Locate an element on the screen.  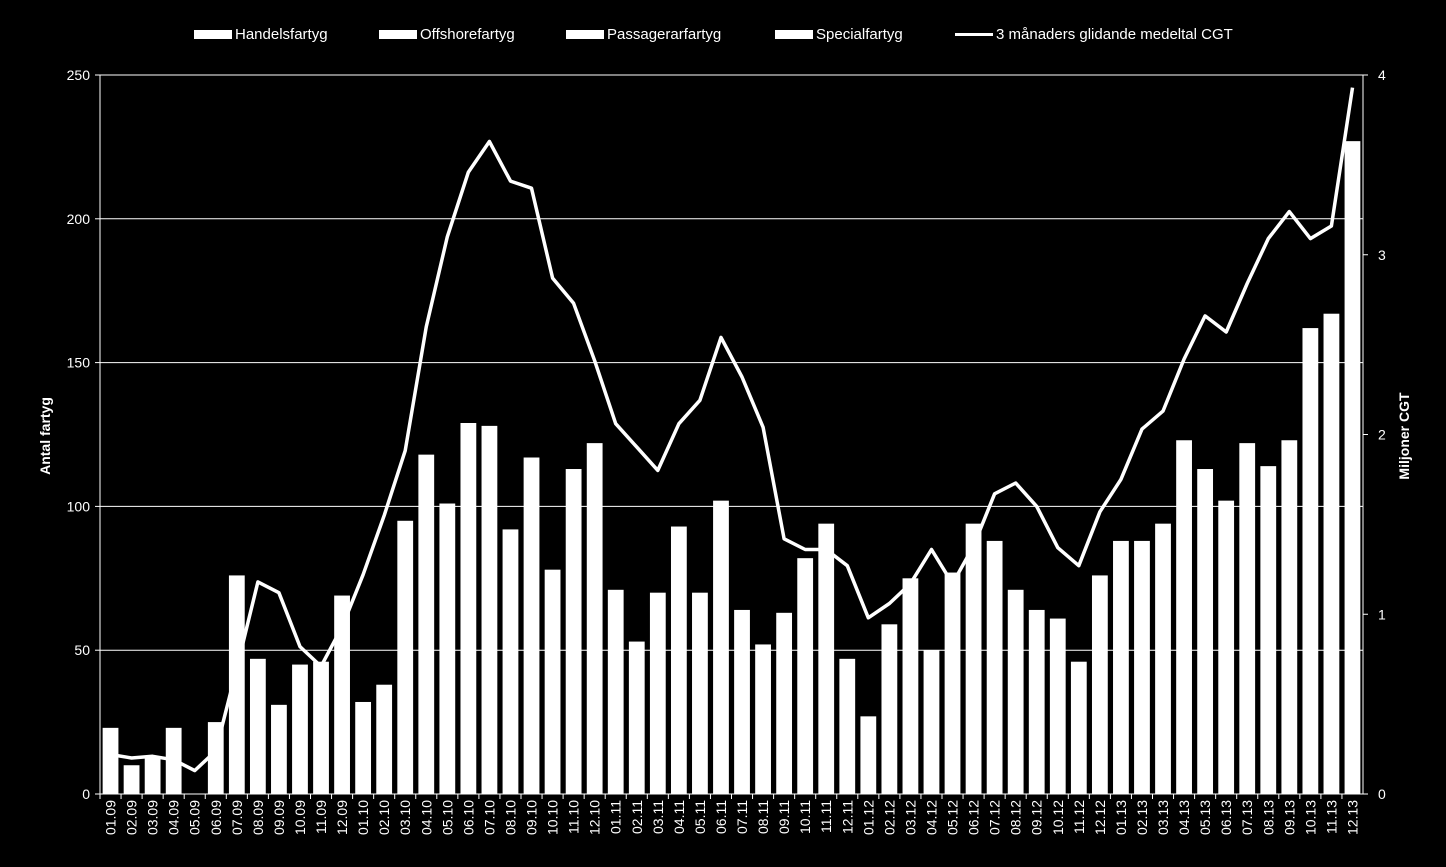
x-tick-label: 06.10 is located at coordinates (468, 817).